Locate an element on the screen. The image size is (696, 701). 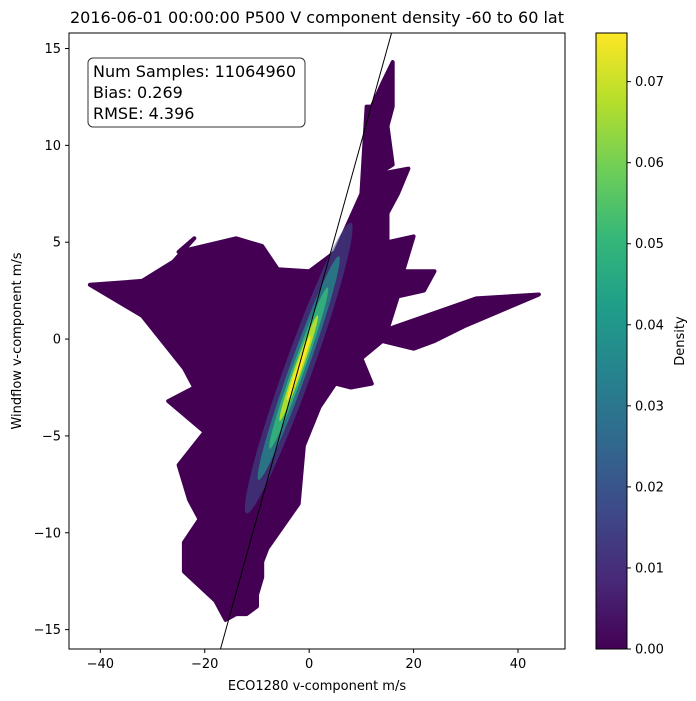
stats-rmse: RMSE: 4.396 is located at coordinates (143, 113).